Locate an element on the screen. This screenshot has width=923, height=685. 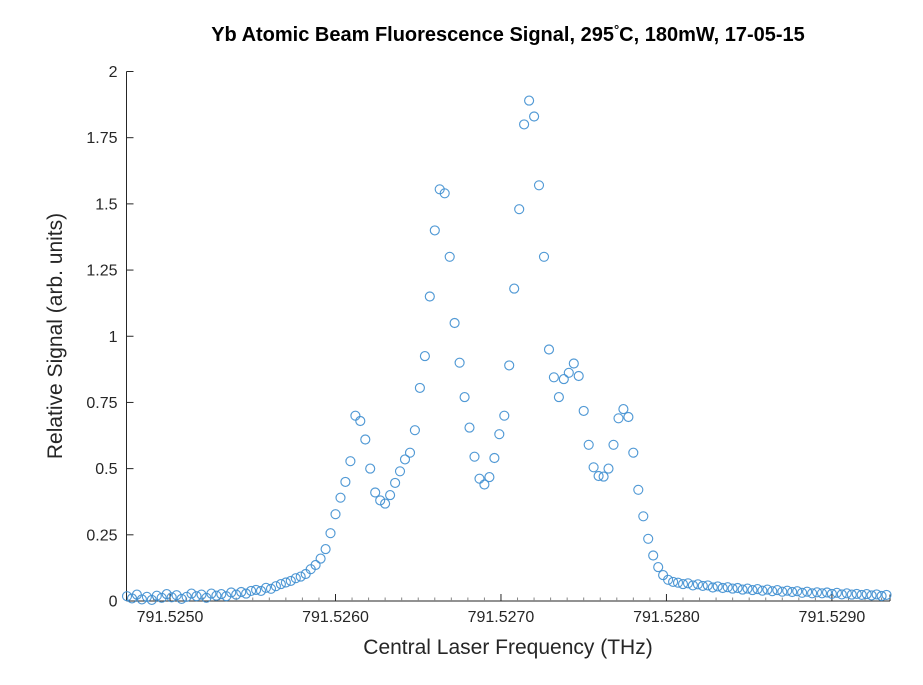
y-tick-label: 1.5 is located at coordinates (106, 204).